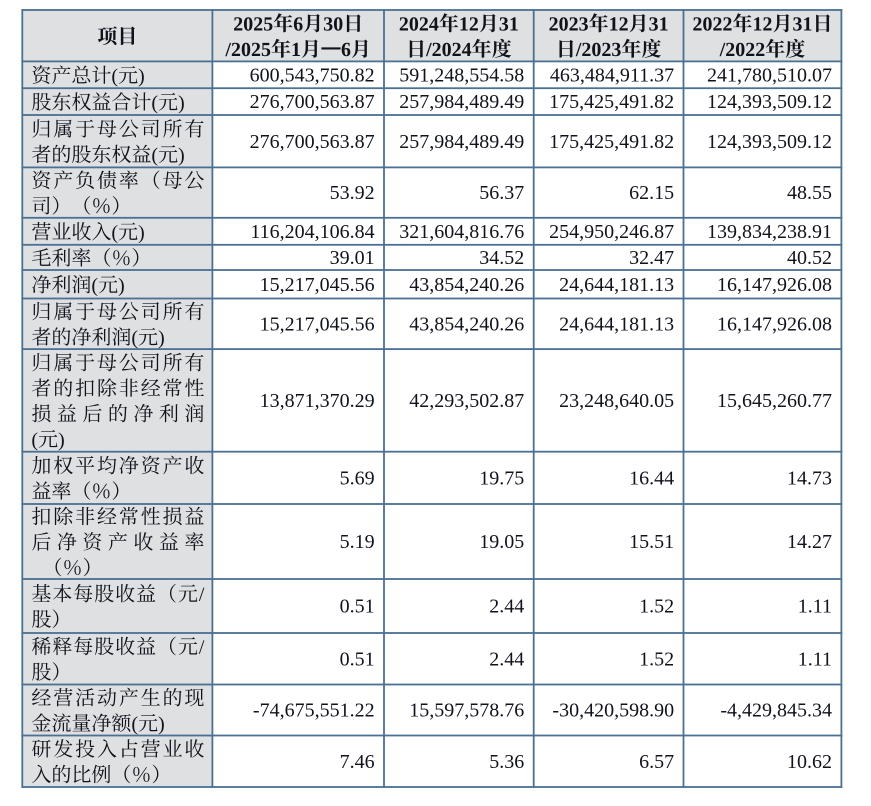  Describe the element at coordinates (501, 478) in the screenshot. I see `svg-text: 19.75` at that location.